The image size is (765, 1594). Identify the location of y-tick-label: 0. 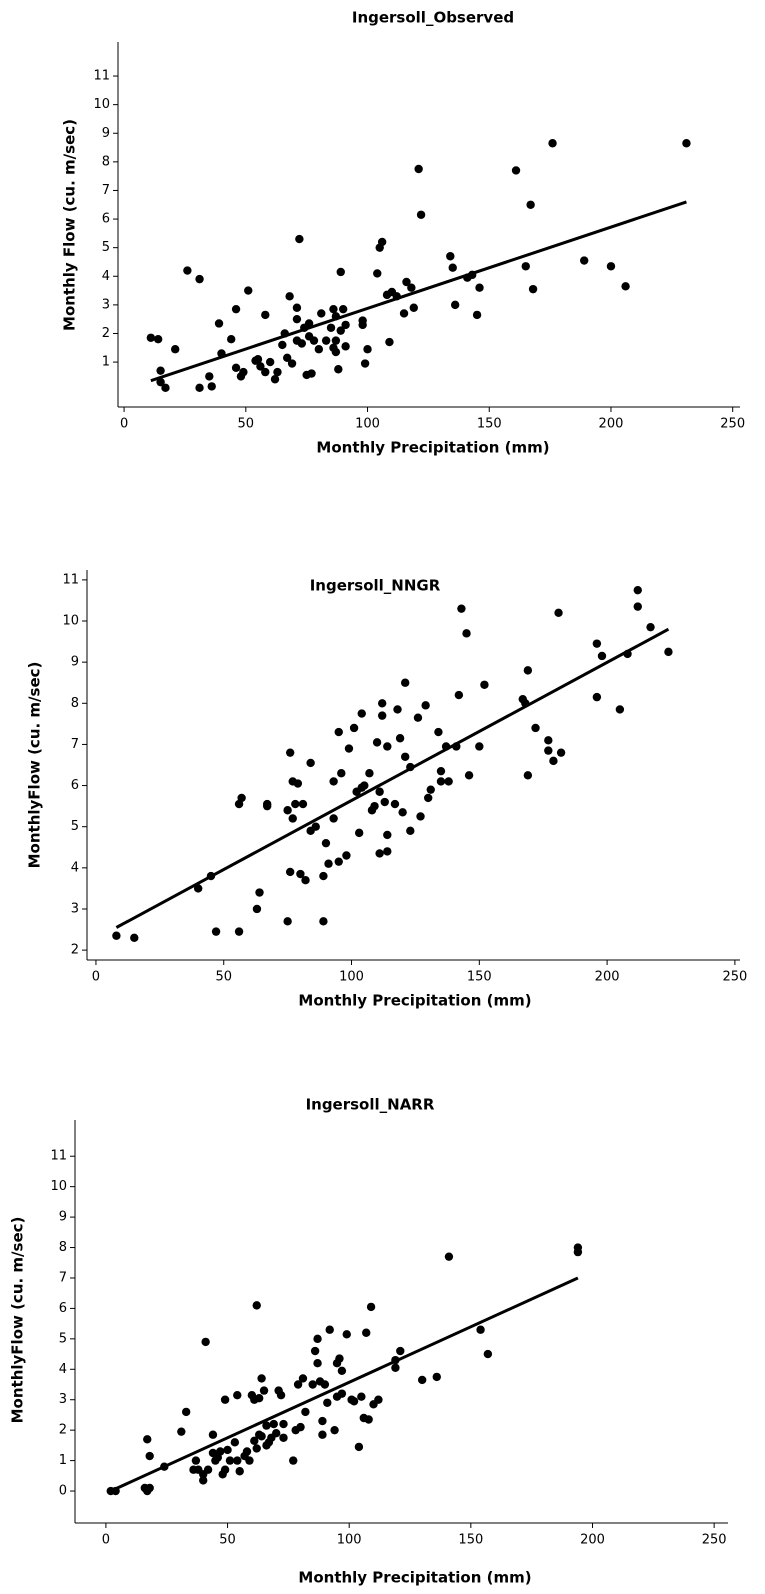
(63, 1491).